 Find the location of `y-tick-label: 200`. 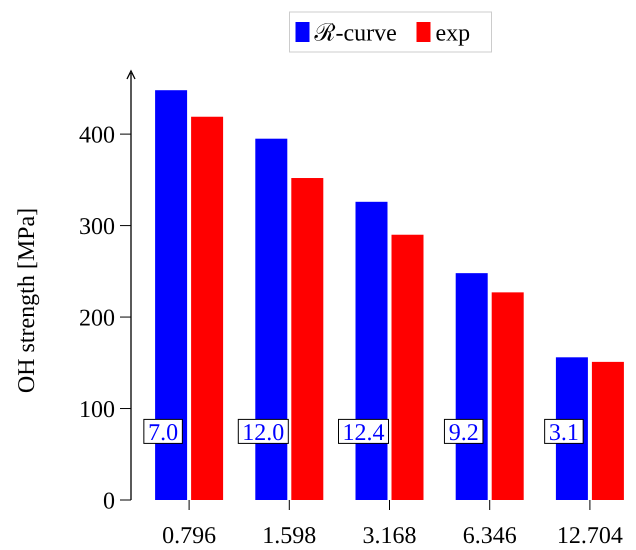

y-tick-label: 200 is located at coordinates (97, 318).